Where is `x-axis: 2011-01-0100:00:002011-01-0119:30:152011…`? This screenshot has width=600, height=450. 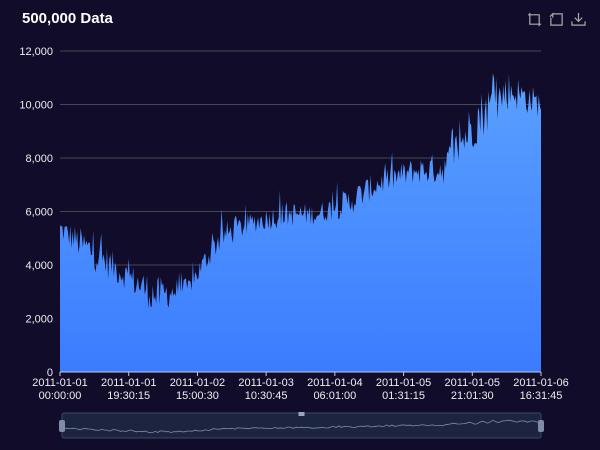
x-axis: 2011-01-0100:00:002011-01-0119:30:152011… is located at coordinates (300, 387).